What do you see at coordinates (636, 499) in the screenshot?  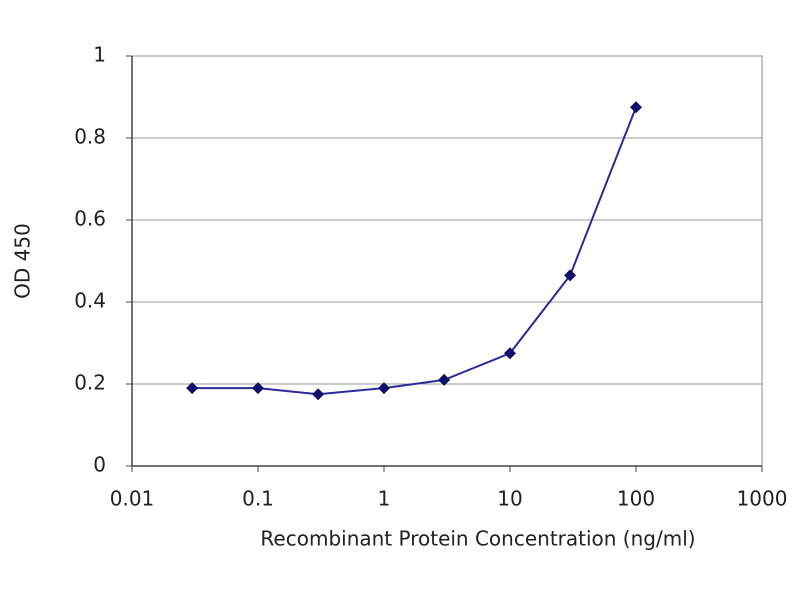 I see `x-tick-label: 100` at bounding box center [636, 499].